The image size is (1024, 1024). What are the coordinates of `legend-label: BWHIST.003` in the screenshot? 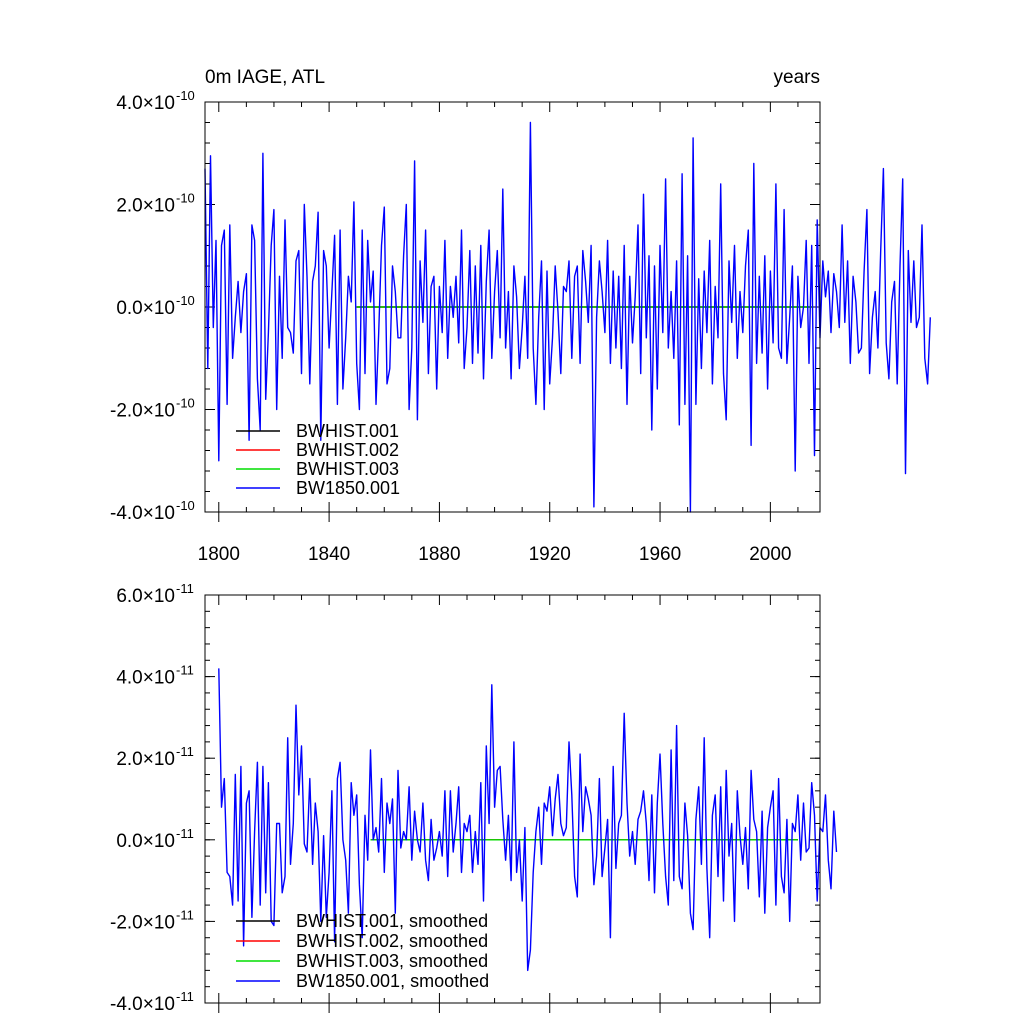 It's located at (347, 469).